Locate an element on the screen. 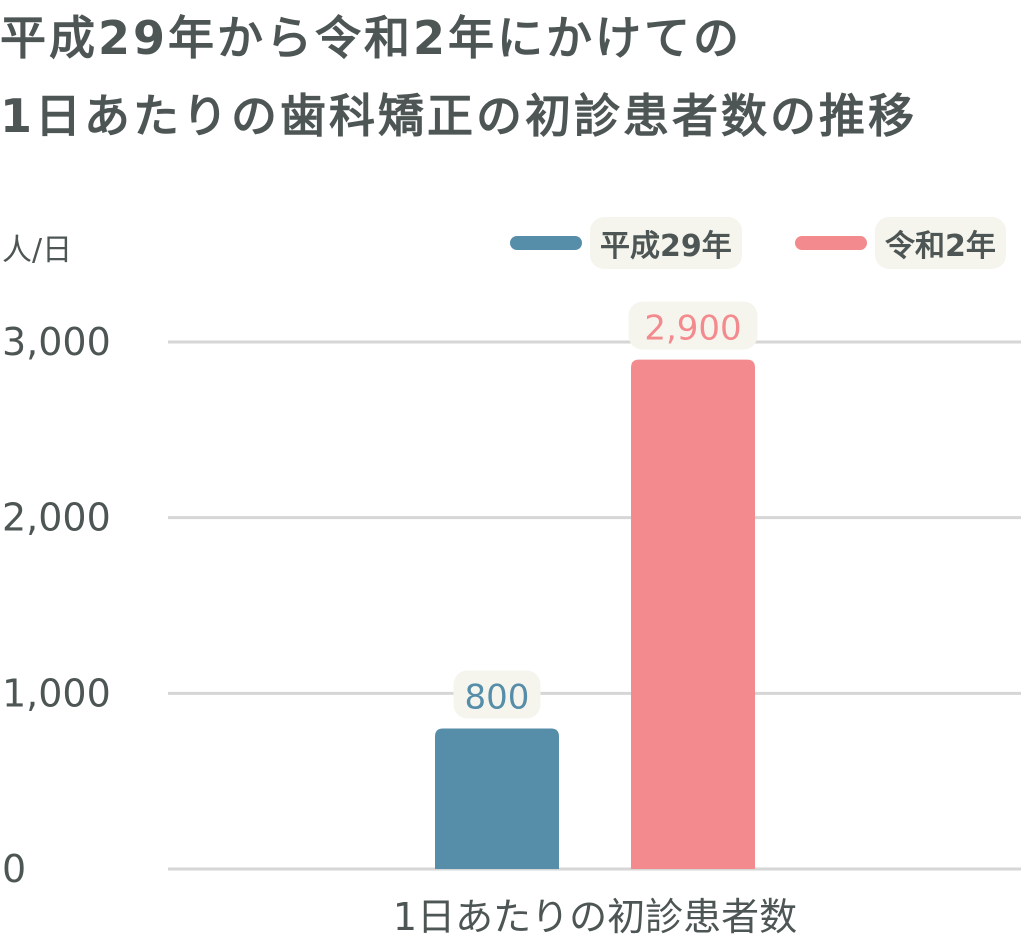 The image size is (1029, 939). legend-label-heisei29: 平成29年 is located at coordinates (666, 243).